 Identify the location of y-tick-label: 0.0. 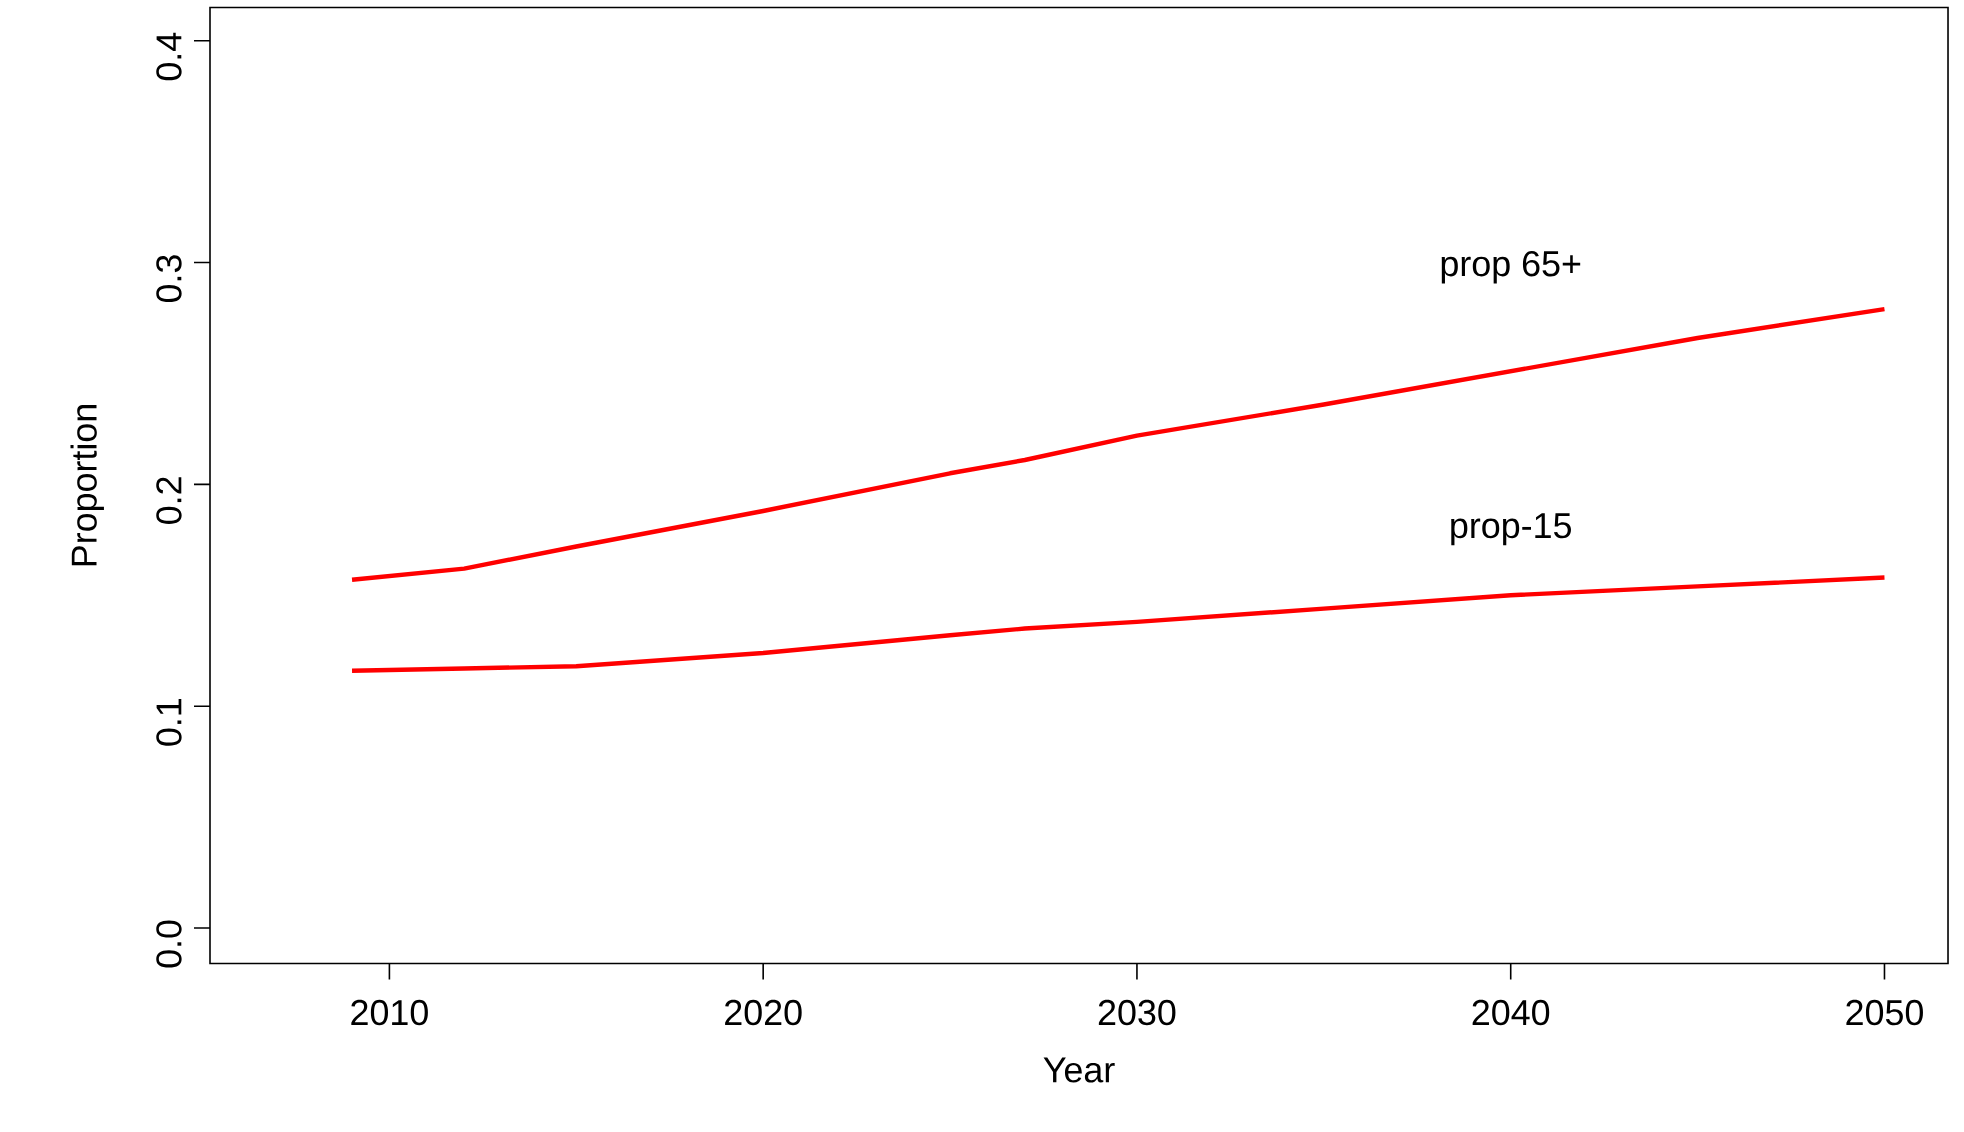
(169, 944).